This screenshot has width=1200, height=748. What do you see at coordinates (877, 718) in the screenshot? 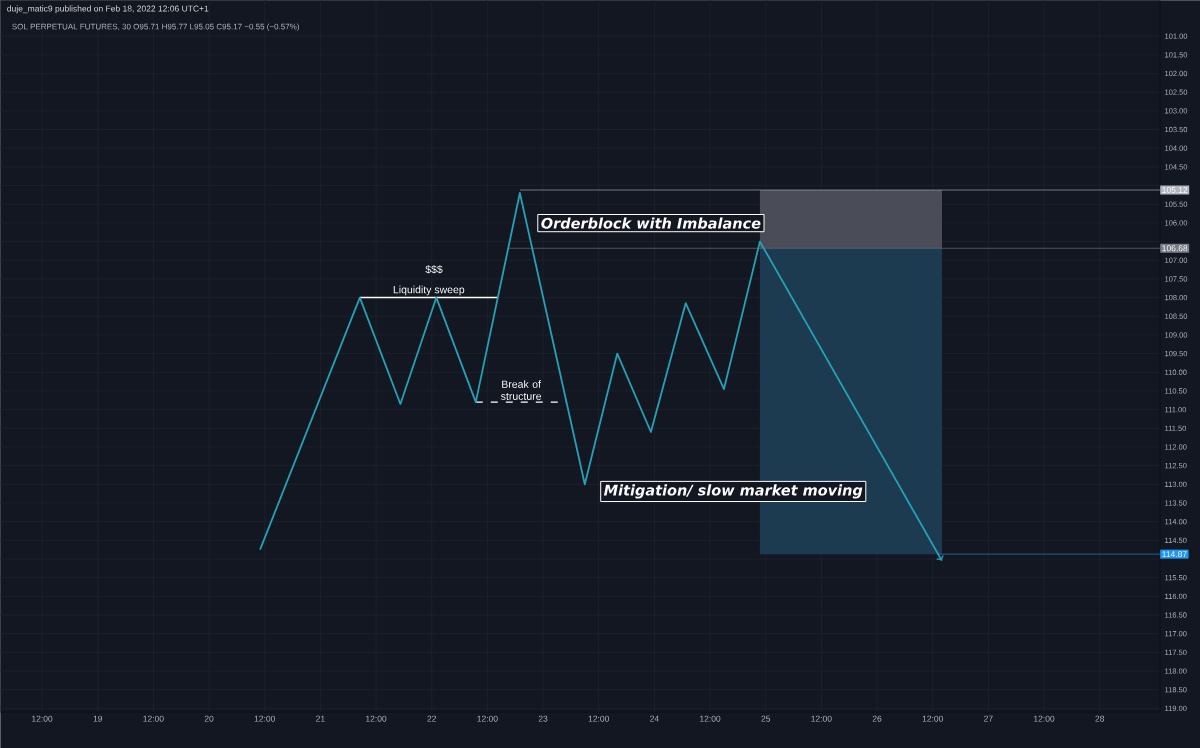
I see `x-tick-label: 26` at bounding box center [877, 718].